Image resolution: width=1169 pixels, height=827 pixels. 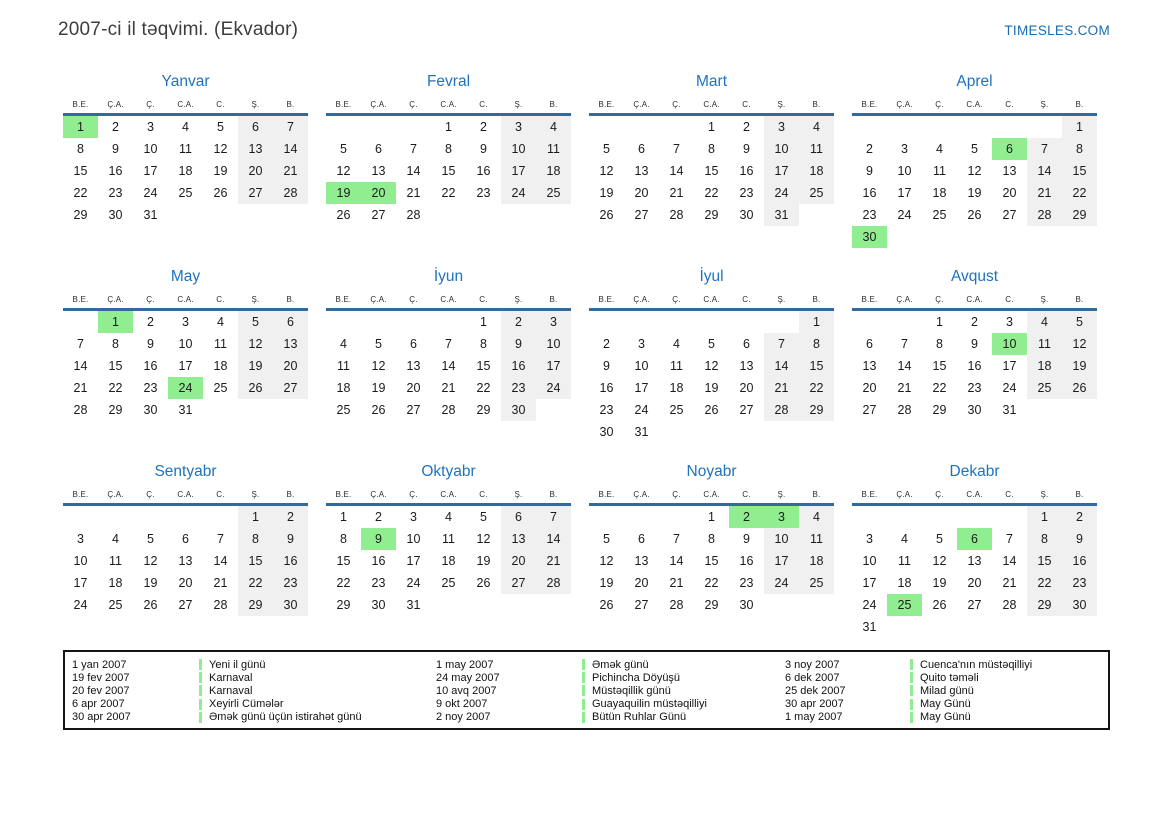 What do you see at coordinates (781, 517) in the screenshot?
I see `day-cell-holiday: 3` at bounding box center [781, 517].